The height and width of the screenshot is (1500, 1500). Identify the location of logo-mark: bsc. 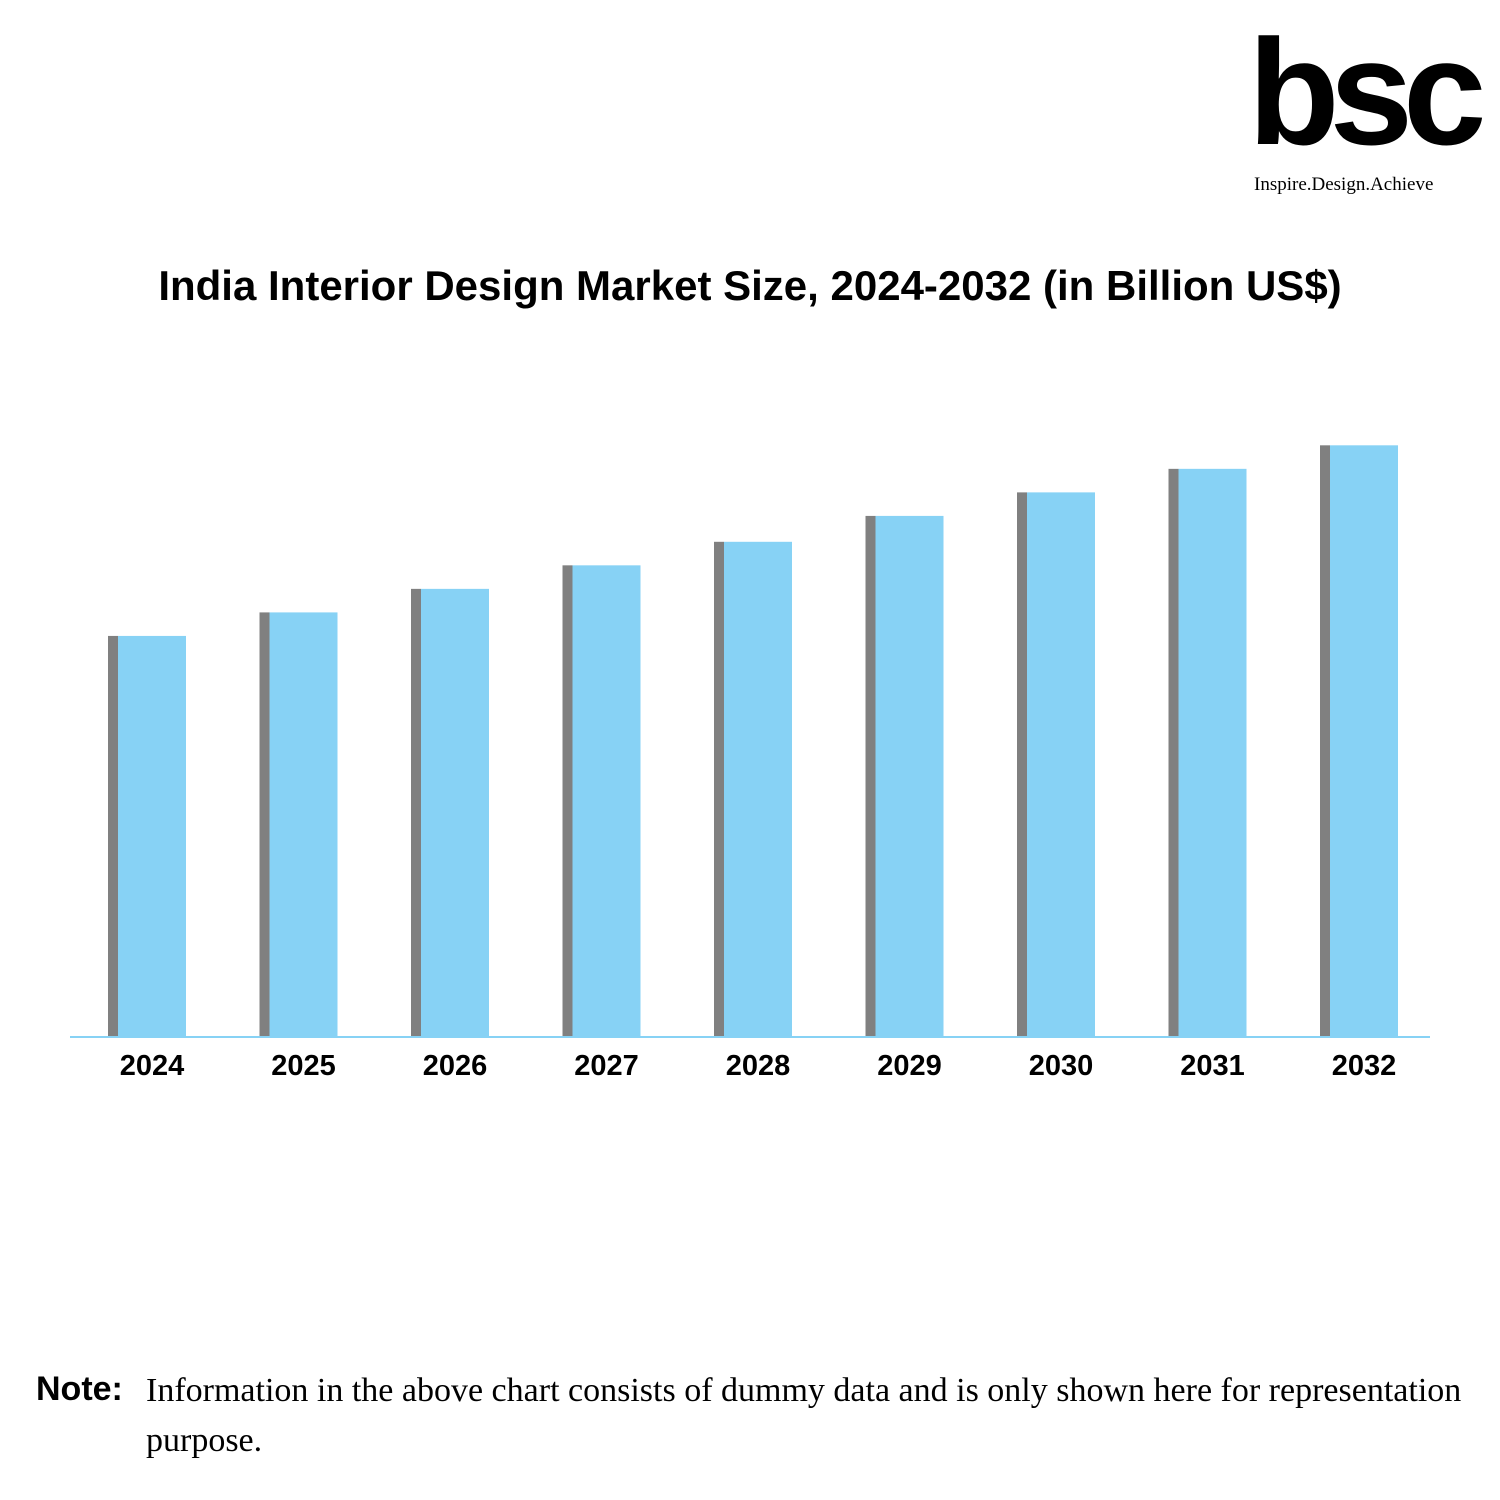
(1367, 92).